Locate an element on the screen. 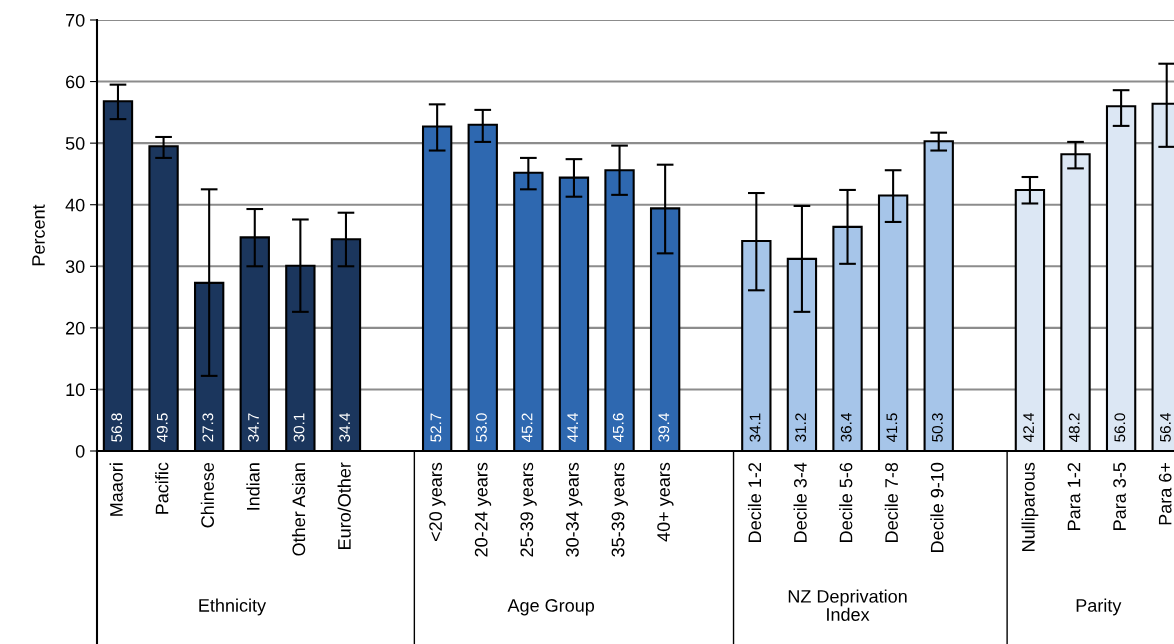  x-tick-label: Decile 1-2 is located at coordinates (754, 502).